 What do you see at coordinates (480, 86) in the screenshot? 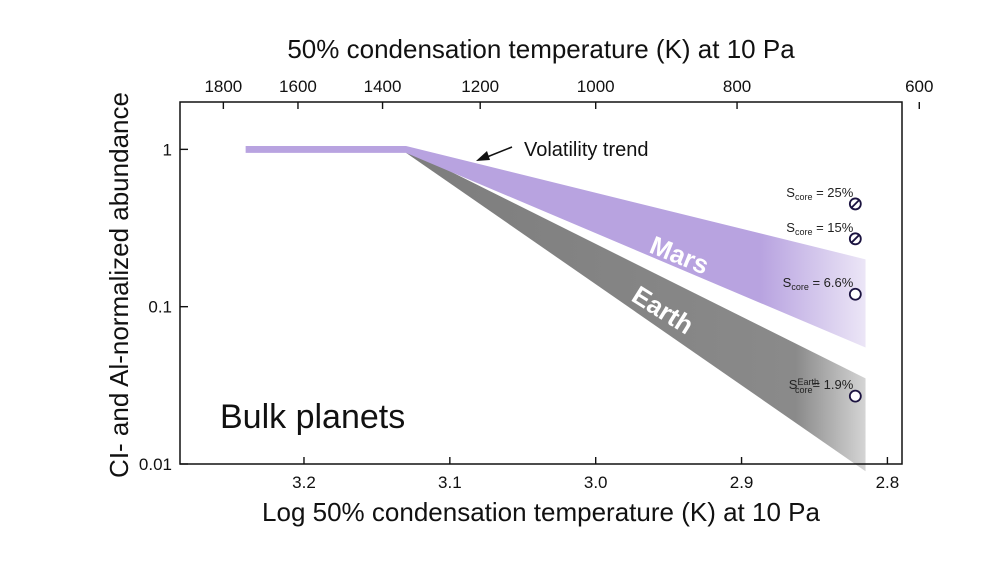
I see `top-tick-label: 1200` at bounding box center [480, 86].